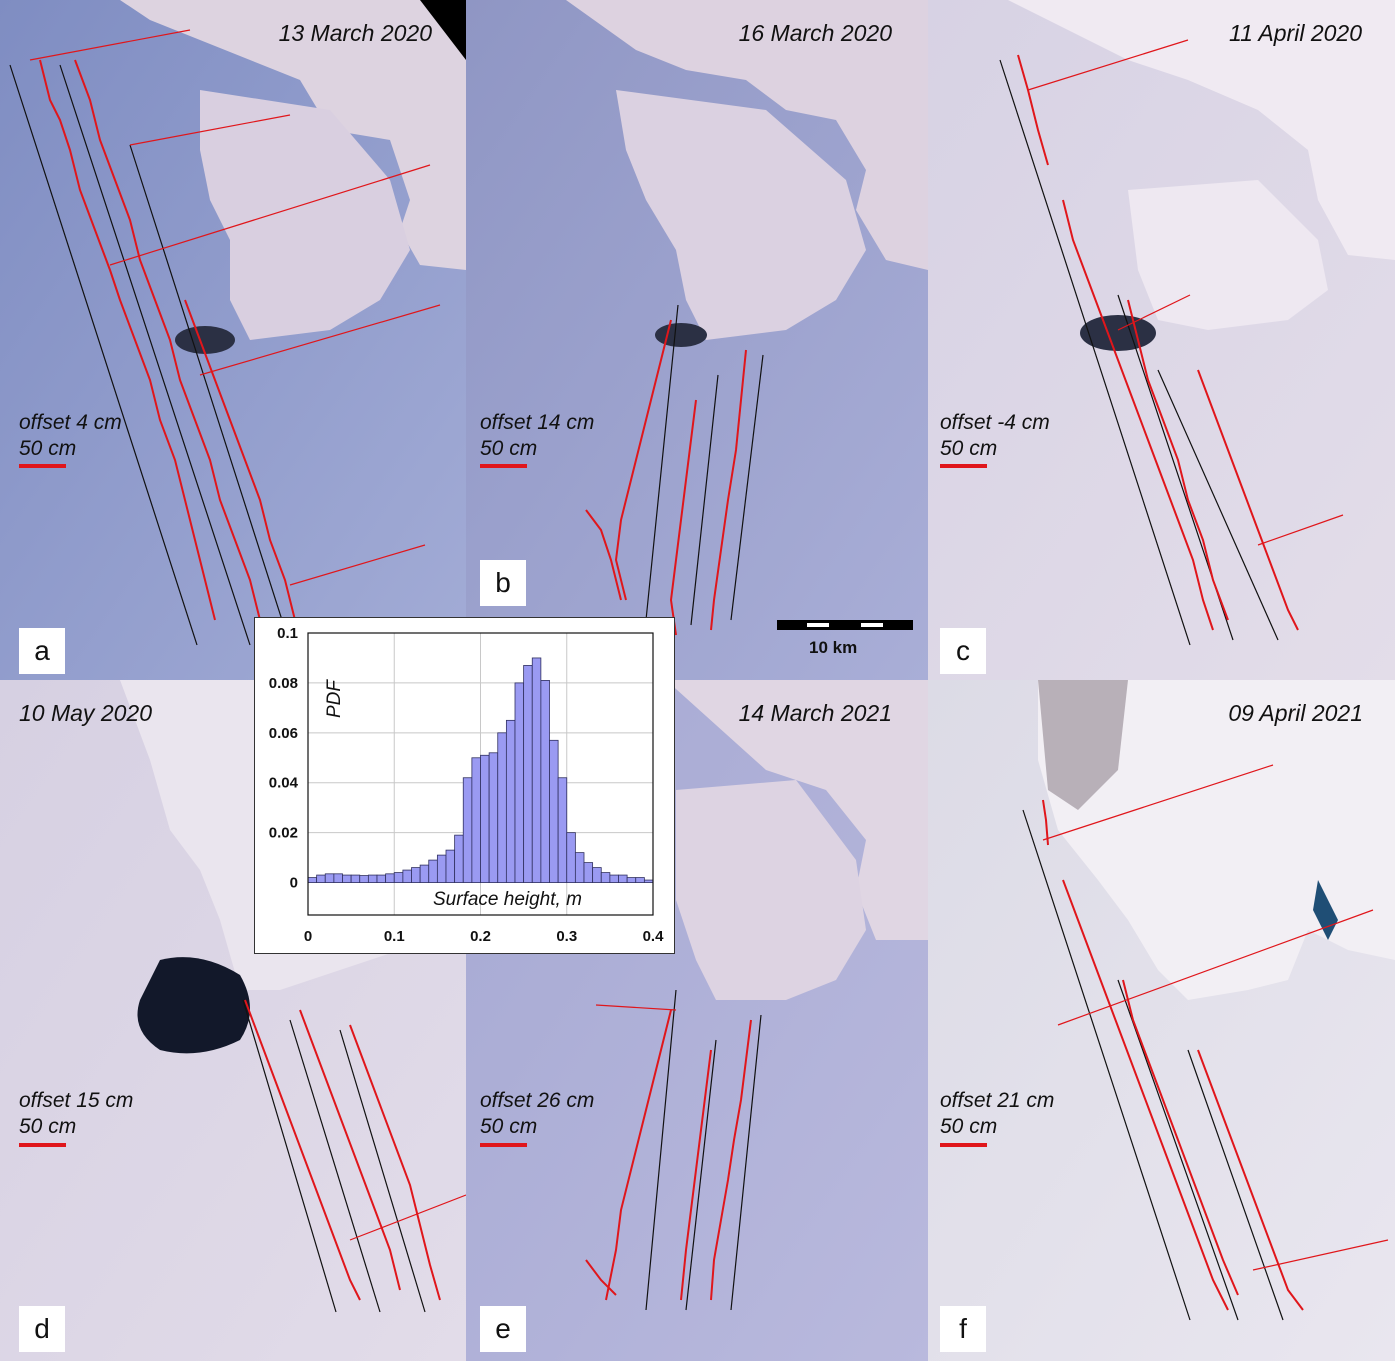 The width and height of the screenshot is (1395, 1361). I want to click on tracks-b, so click(674, 470).